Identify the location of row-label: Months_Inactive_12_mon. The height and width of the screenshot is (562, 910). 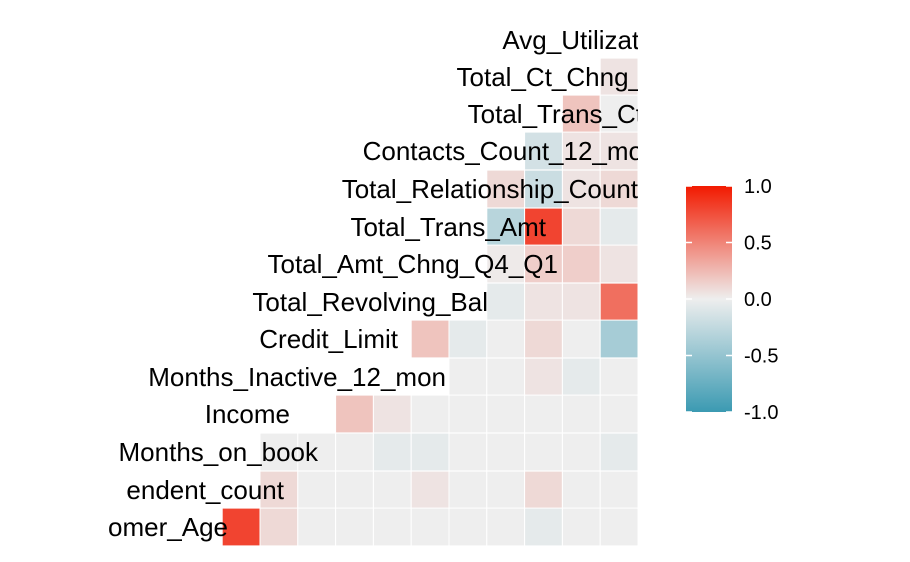
(297, 377).